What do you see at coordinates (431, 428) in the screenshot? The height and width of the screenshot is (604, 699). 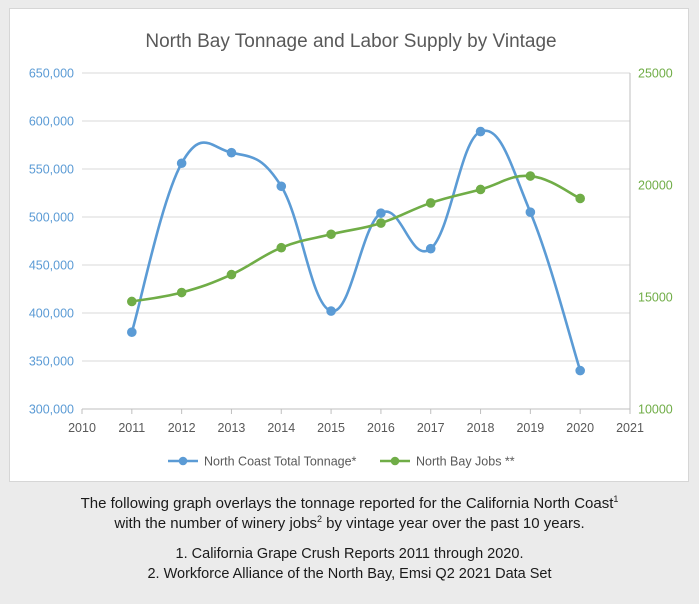 I see `x-tick-label: 2017` at bounding box center [431, 428].